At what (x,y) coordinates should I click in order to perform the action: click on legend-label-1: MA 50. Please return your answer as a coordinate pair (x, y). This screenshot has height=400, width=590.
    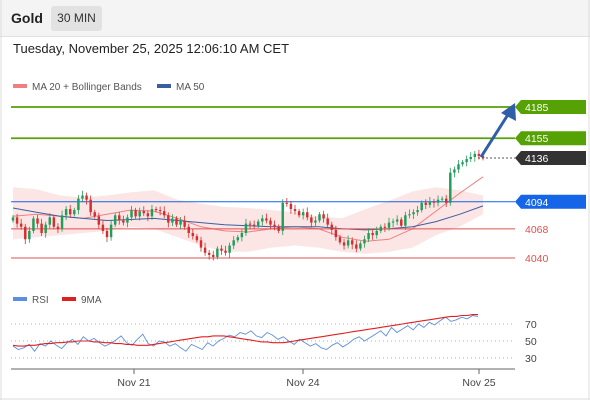
    Looking at the image, I should click on (190, 87).